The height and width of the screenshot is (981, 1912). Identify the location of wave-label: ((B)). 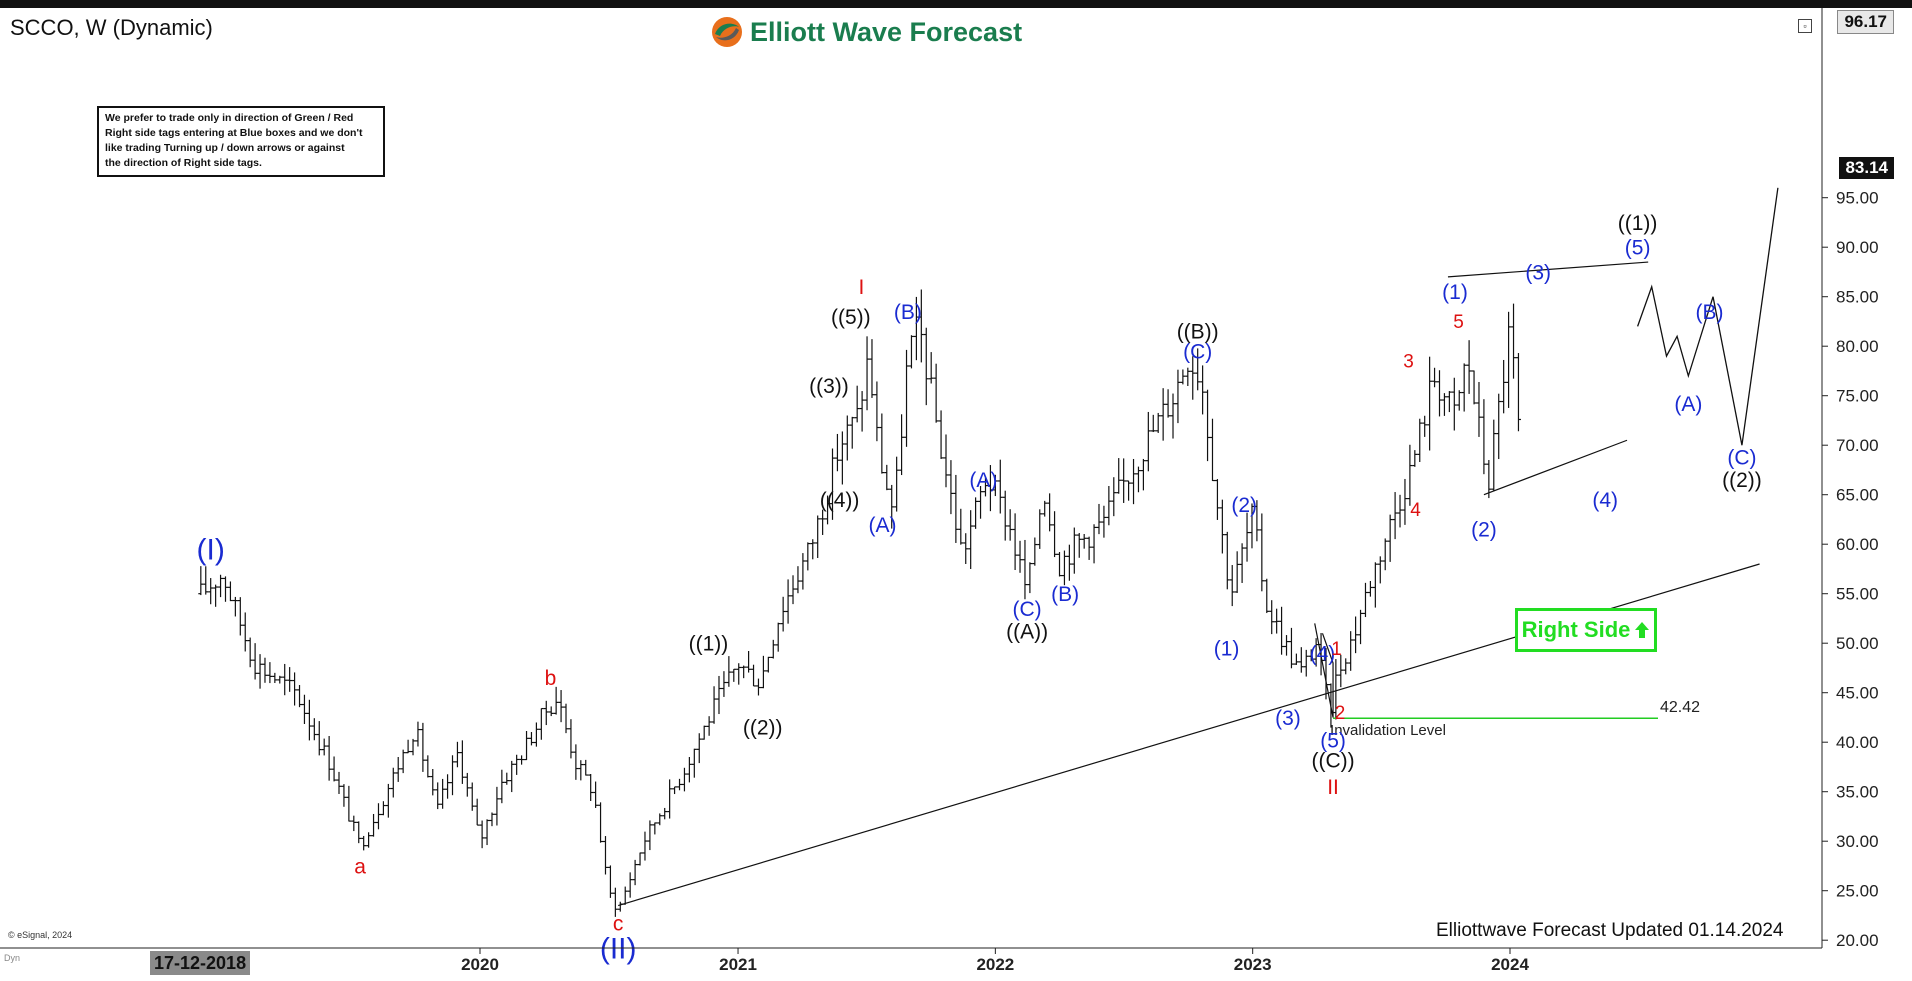
(1198, 332).